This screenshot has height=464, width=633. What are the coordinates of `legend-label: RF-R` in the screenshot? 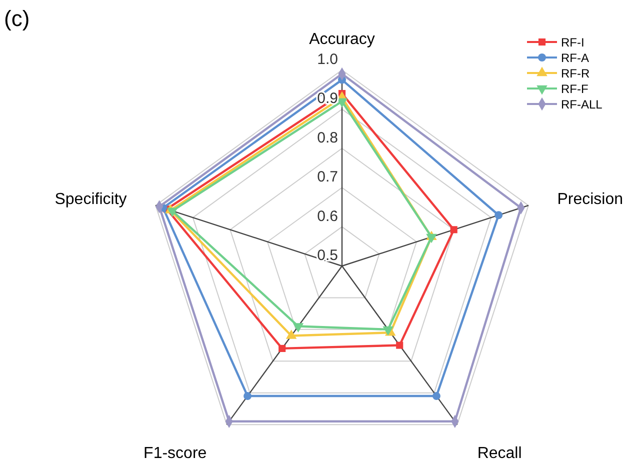 It's located at (575, 73).